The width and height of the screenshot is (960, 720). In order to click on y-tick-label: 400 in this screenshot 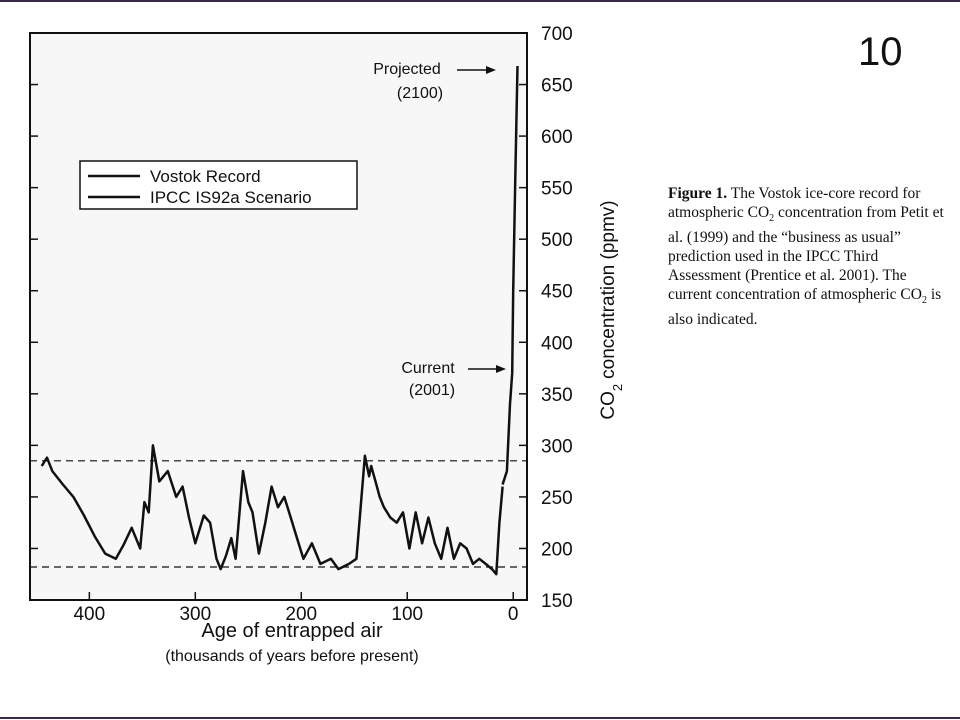, I will do `click(557, 343)`.